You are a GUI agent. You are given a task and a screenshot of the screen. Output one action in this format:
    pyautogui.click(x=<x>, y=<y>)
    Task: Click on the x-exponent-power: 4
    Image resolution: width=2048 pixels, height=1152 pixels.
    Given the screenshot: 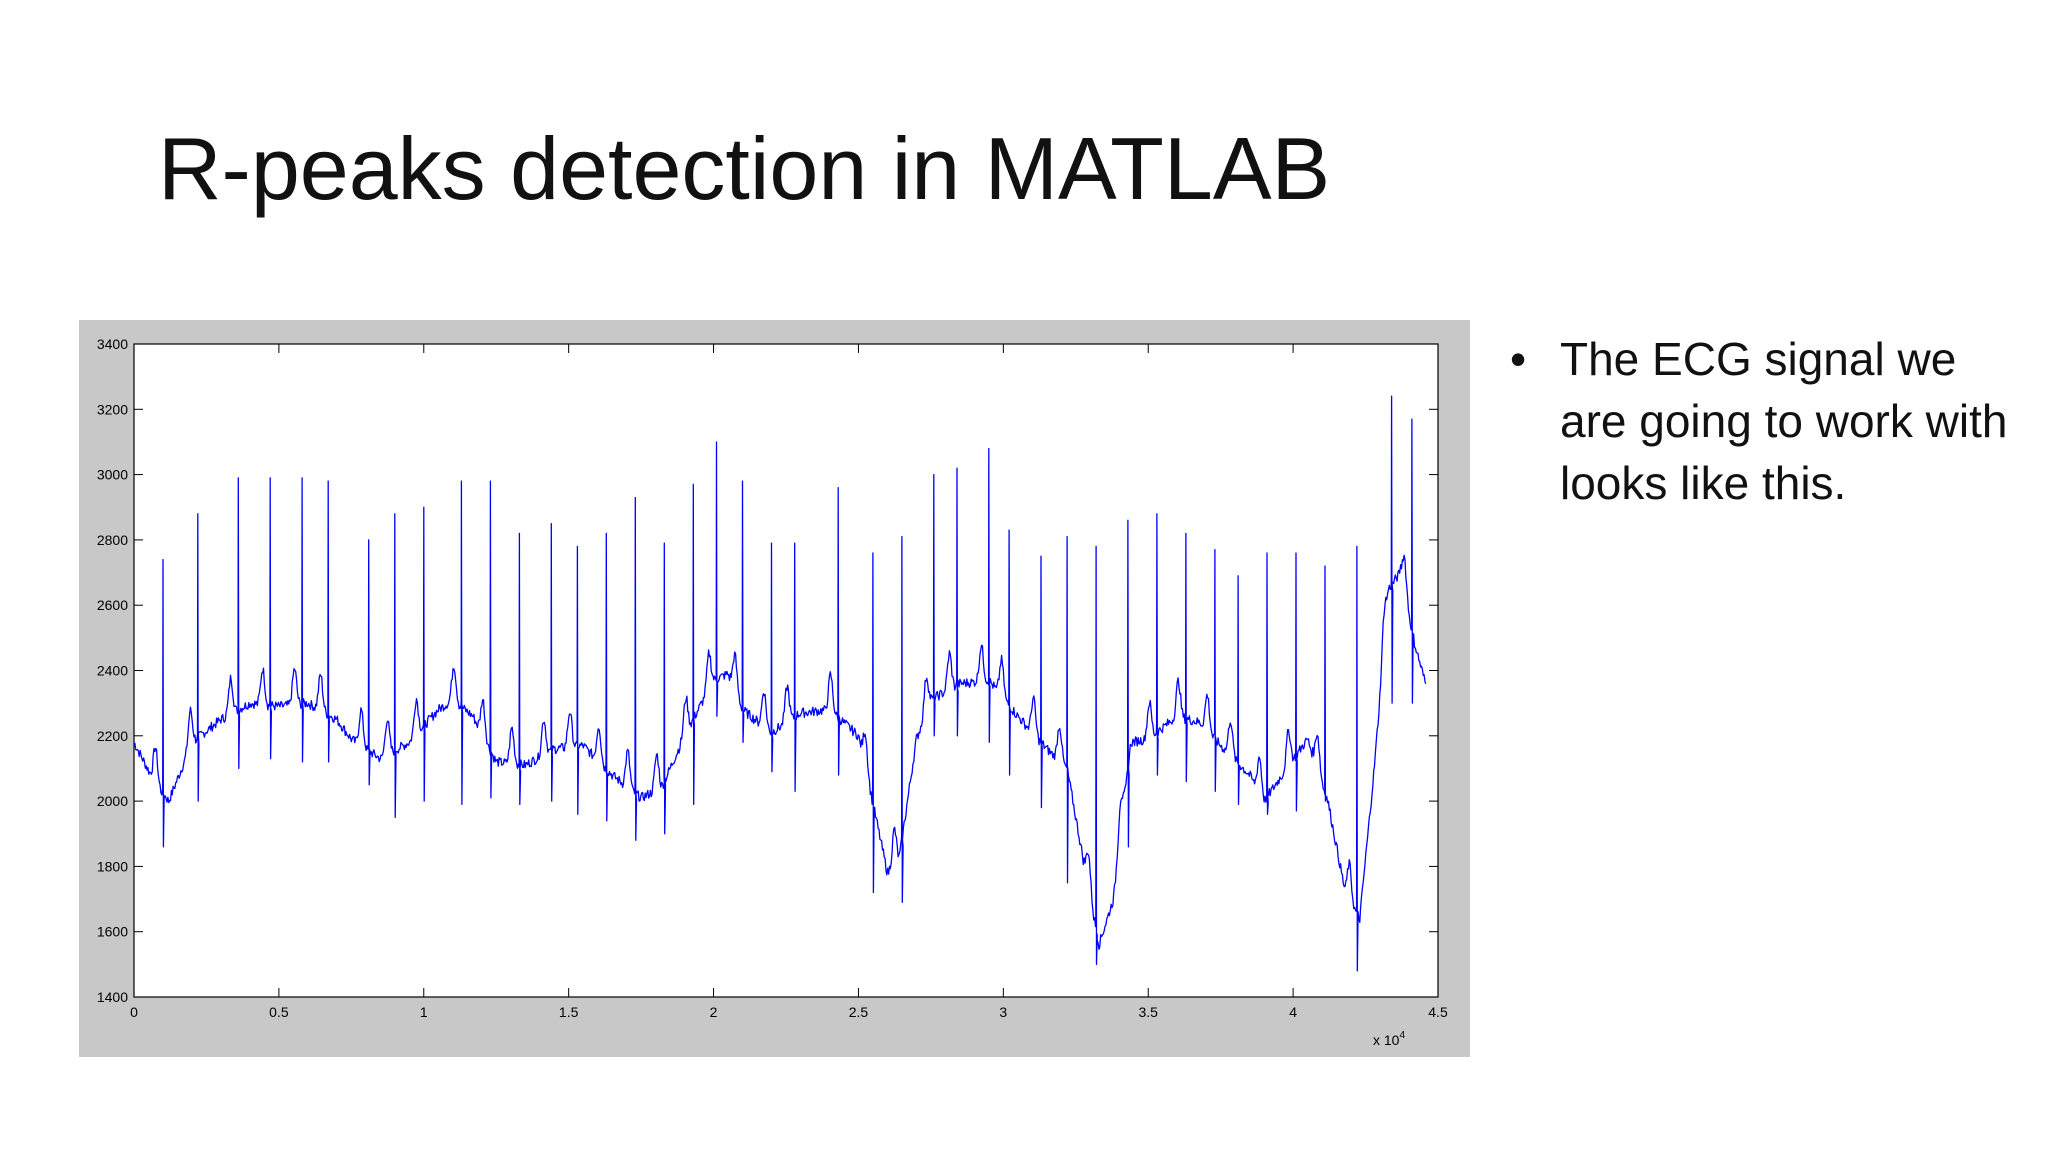 What is the action you would take?
    pyautogui.click(x=1402, y=1035)
    